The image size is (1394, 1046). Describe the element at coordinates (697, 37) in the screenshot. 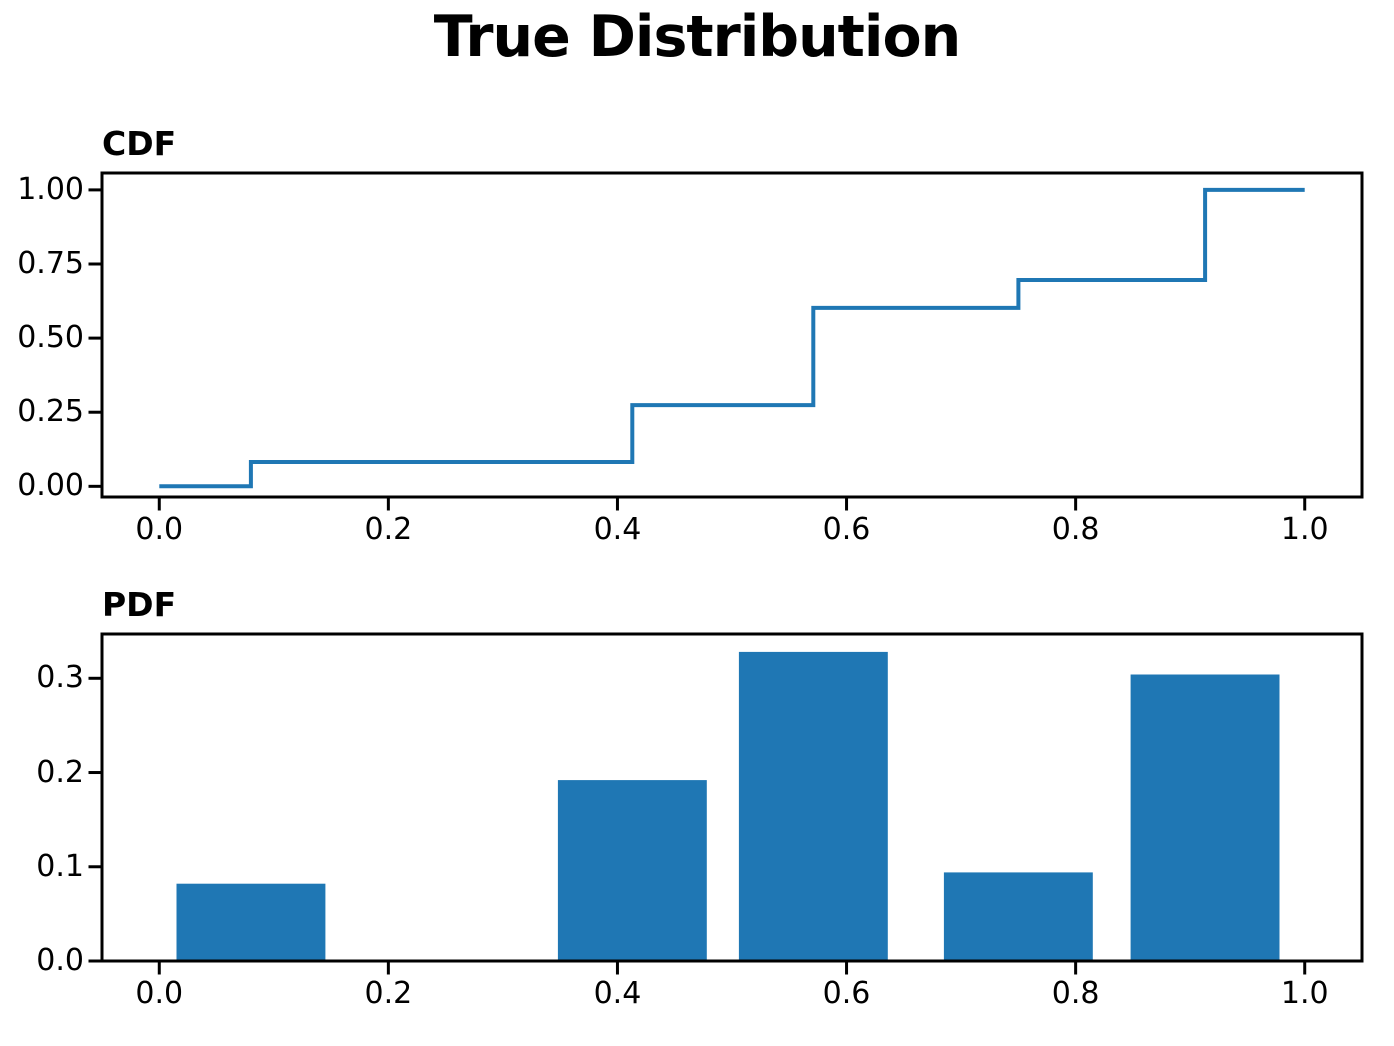

I see `figure-title: True Distribution` at that location.